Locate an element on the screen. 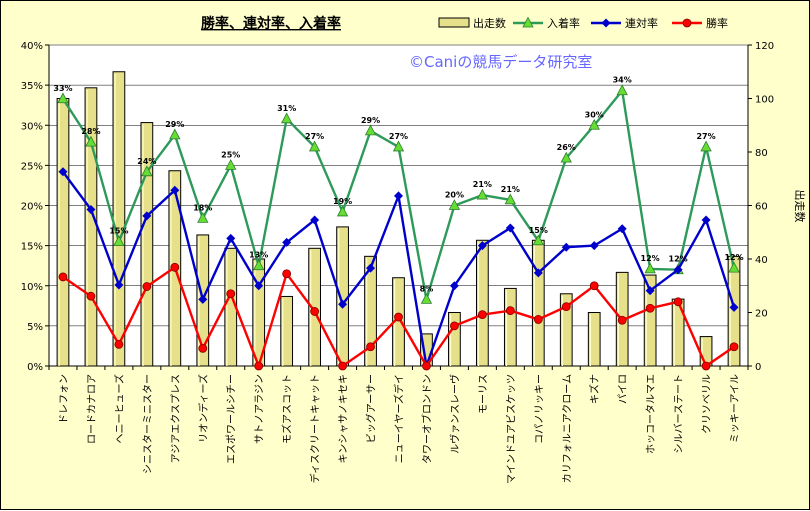  x-tick-label: クリソベリル is located at coordinates (707, 404).